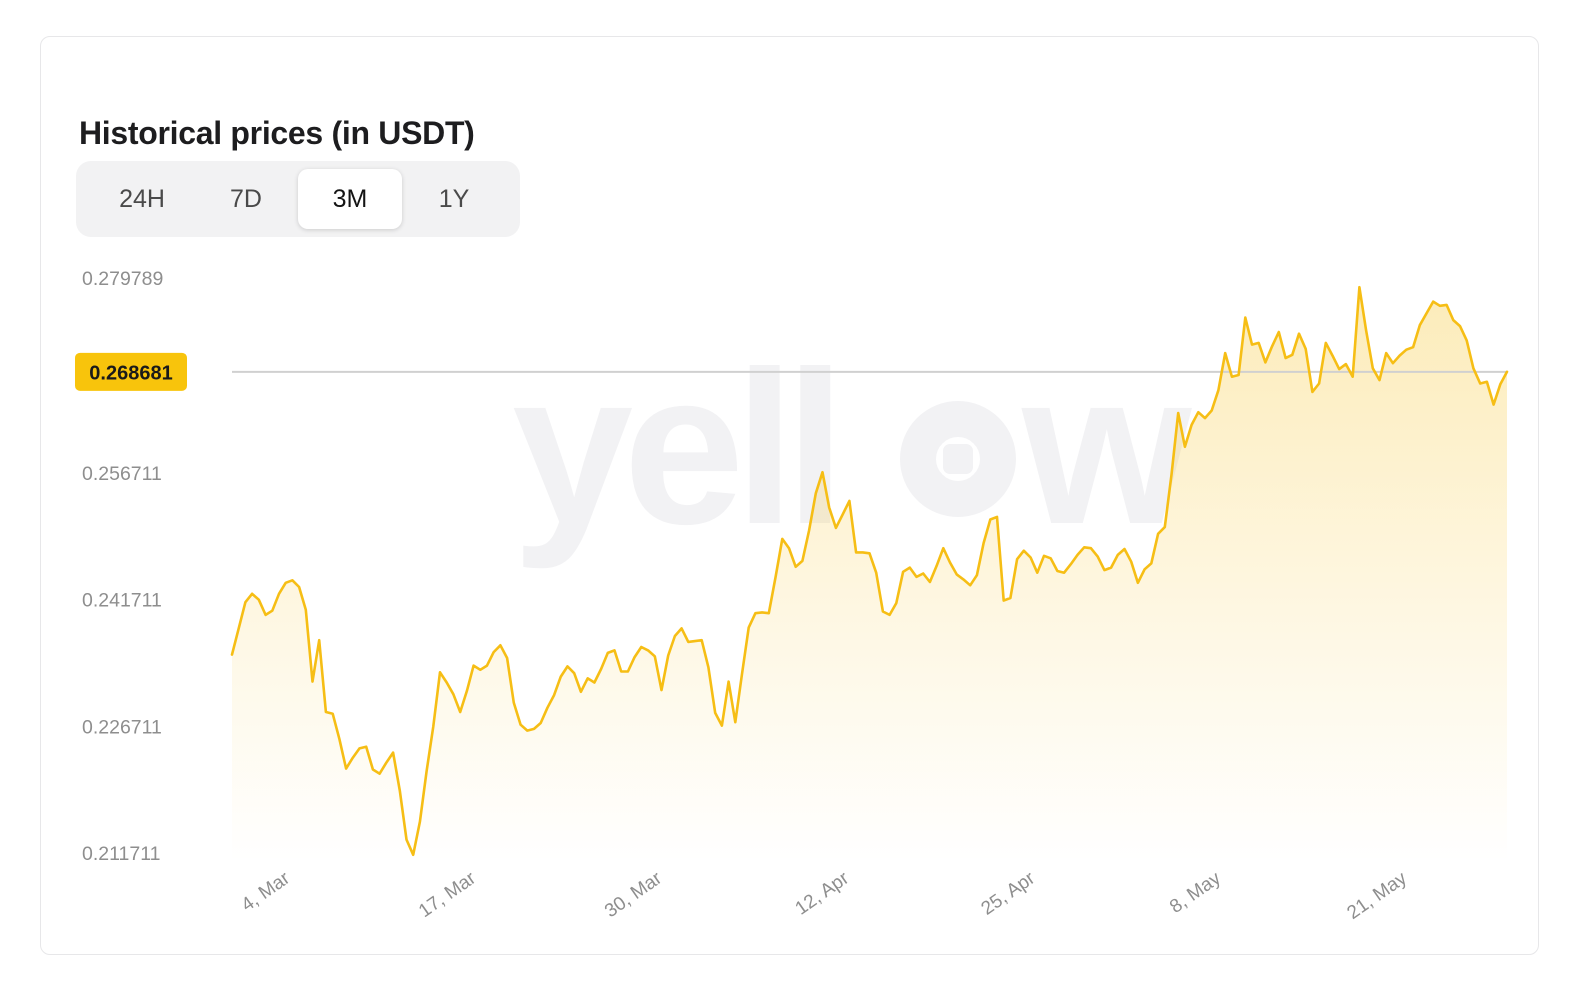 This screenshot has height=986, width=1572. I want to click on tab-3m: 3M, so click(350, 199).